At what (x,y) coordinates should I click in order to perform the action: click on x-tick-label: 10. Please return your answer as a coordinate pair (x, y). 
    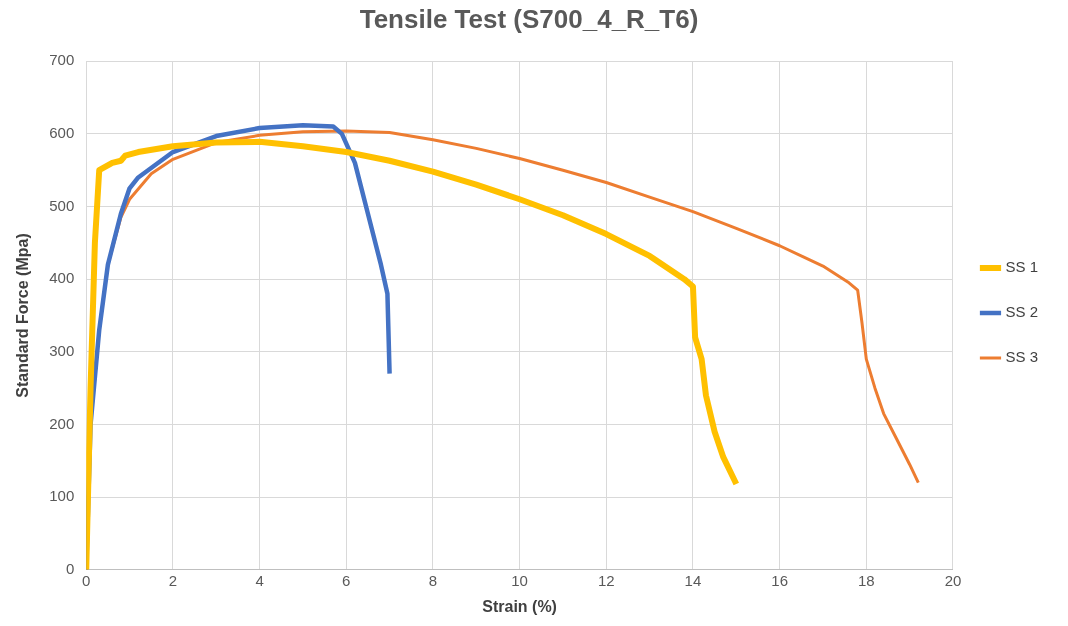
    Looking at the image, I should click on (519, 580).